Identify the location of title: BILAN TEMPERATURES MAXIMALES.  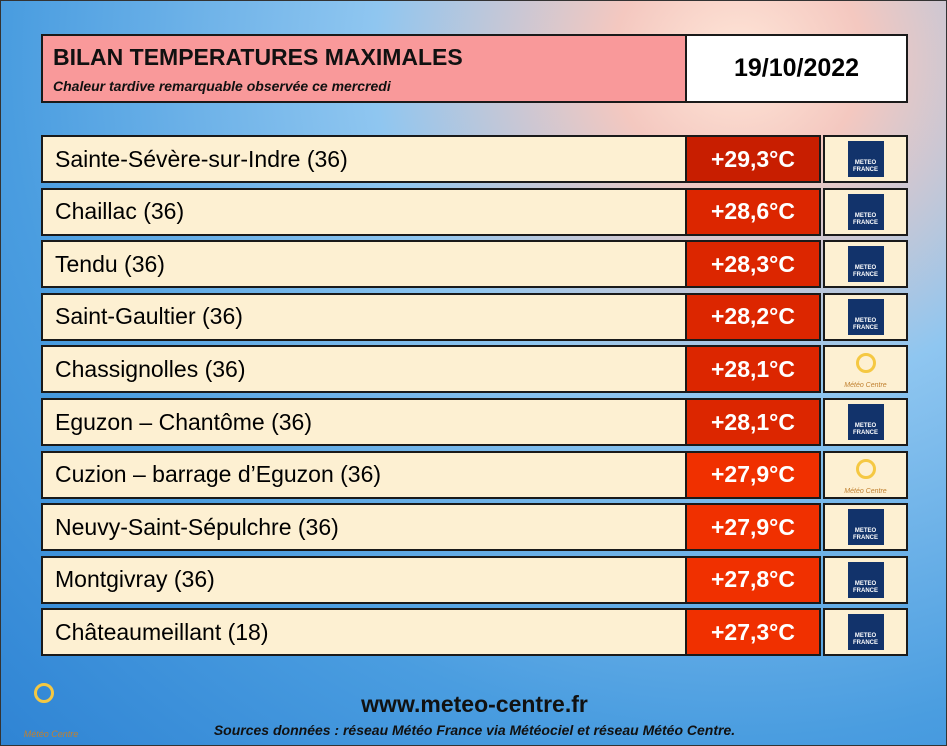
(258, 57).